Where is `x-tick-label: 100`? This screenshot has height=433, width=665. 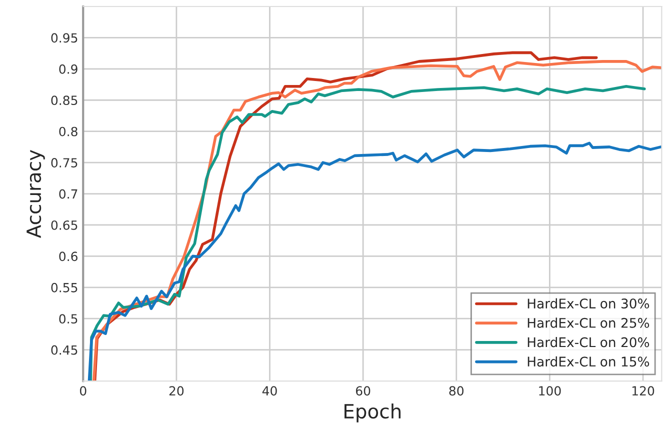
x-tick-label: 100 is located at coordinates (550, 391).